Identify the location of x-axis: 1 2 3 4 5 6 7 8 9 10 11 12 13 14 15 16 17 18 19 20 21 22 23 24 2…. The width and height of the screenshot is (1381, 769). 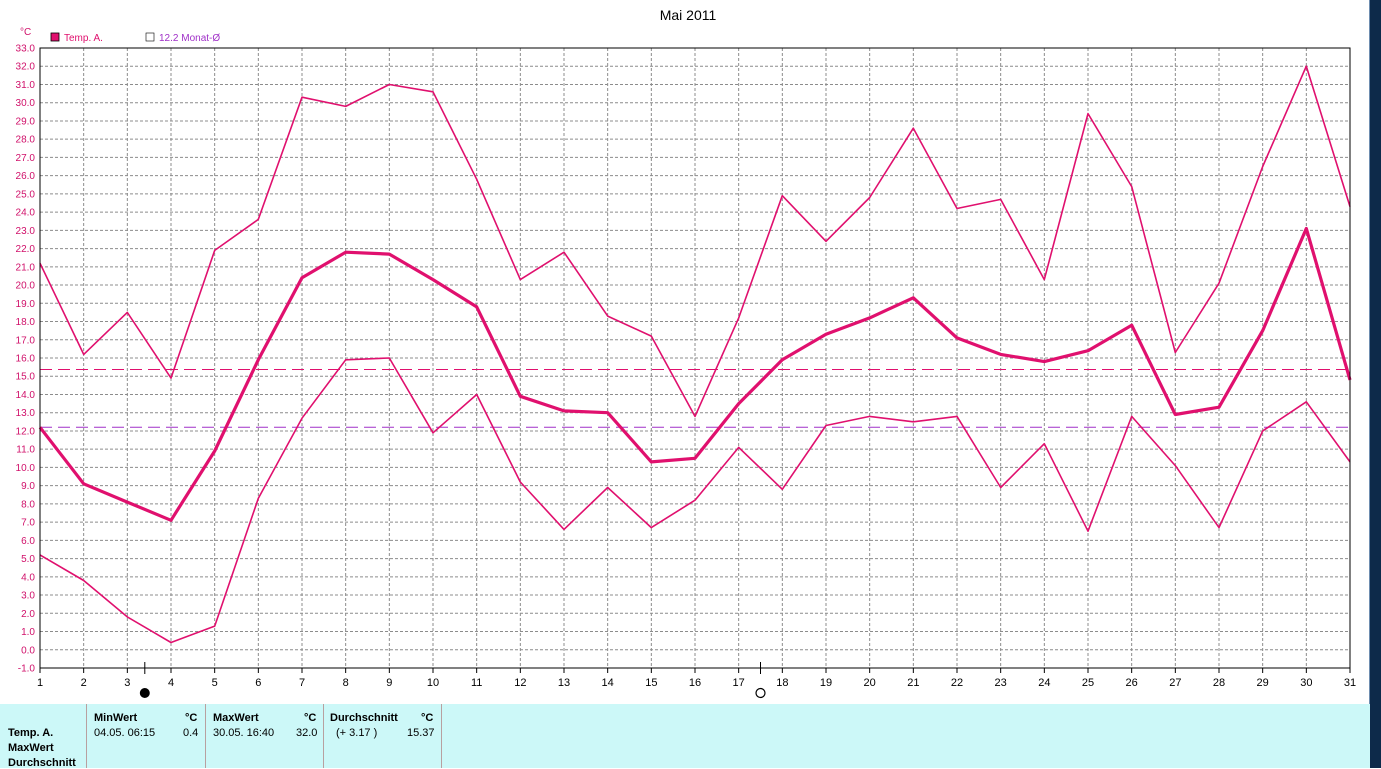
(696, 678).